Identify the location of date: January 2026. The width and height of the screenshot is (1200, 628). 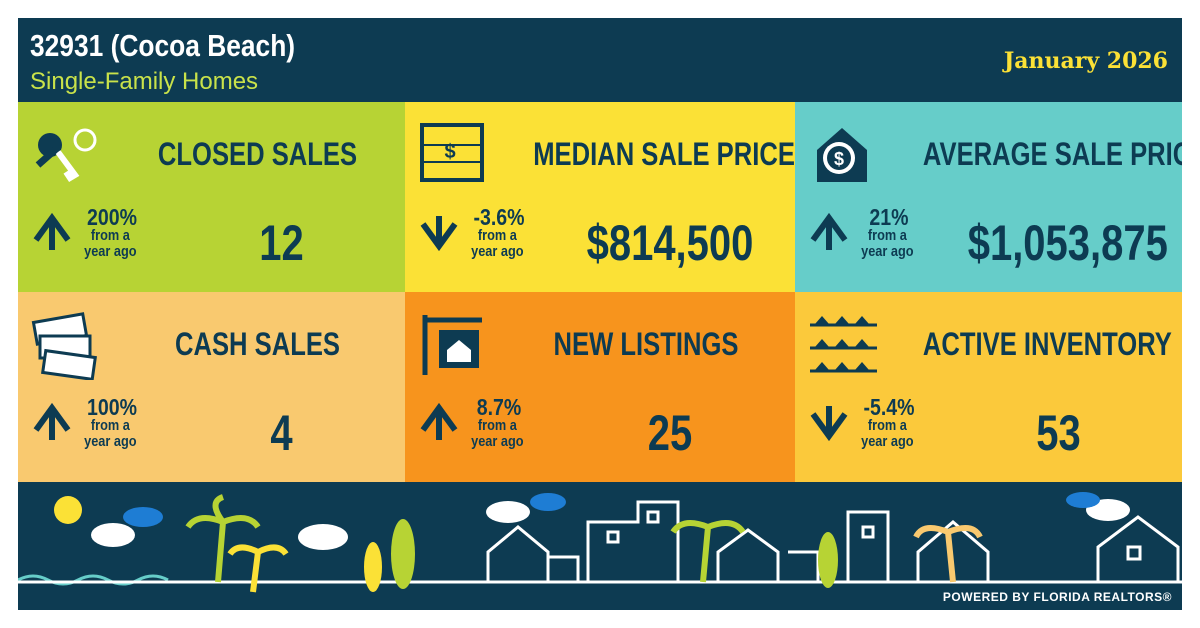
(1085, 61).